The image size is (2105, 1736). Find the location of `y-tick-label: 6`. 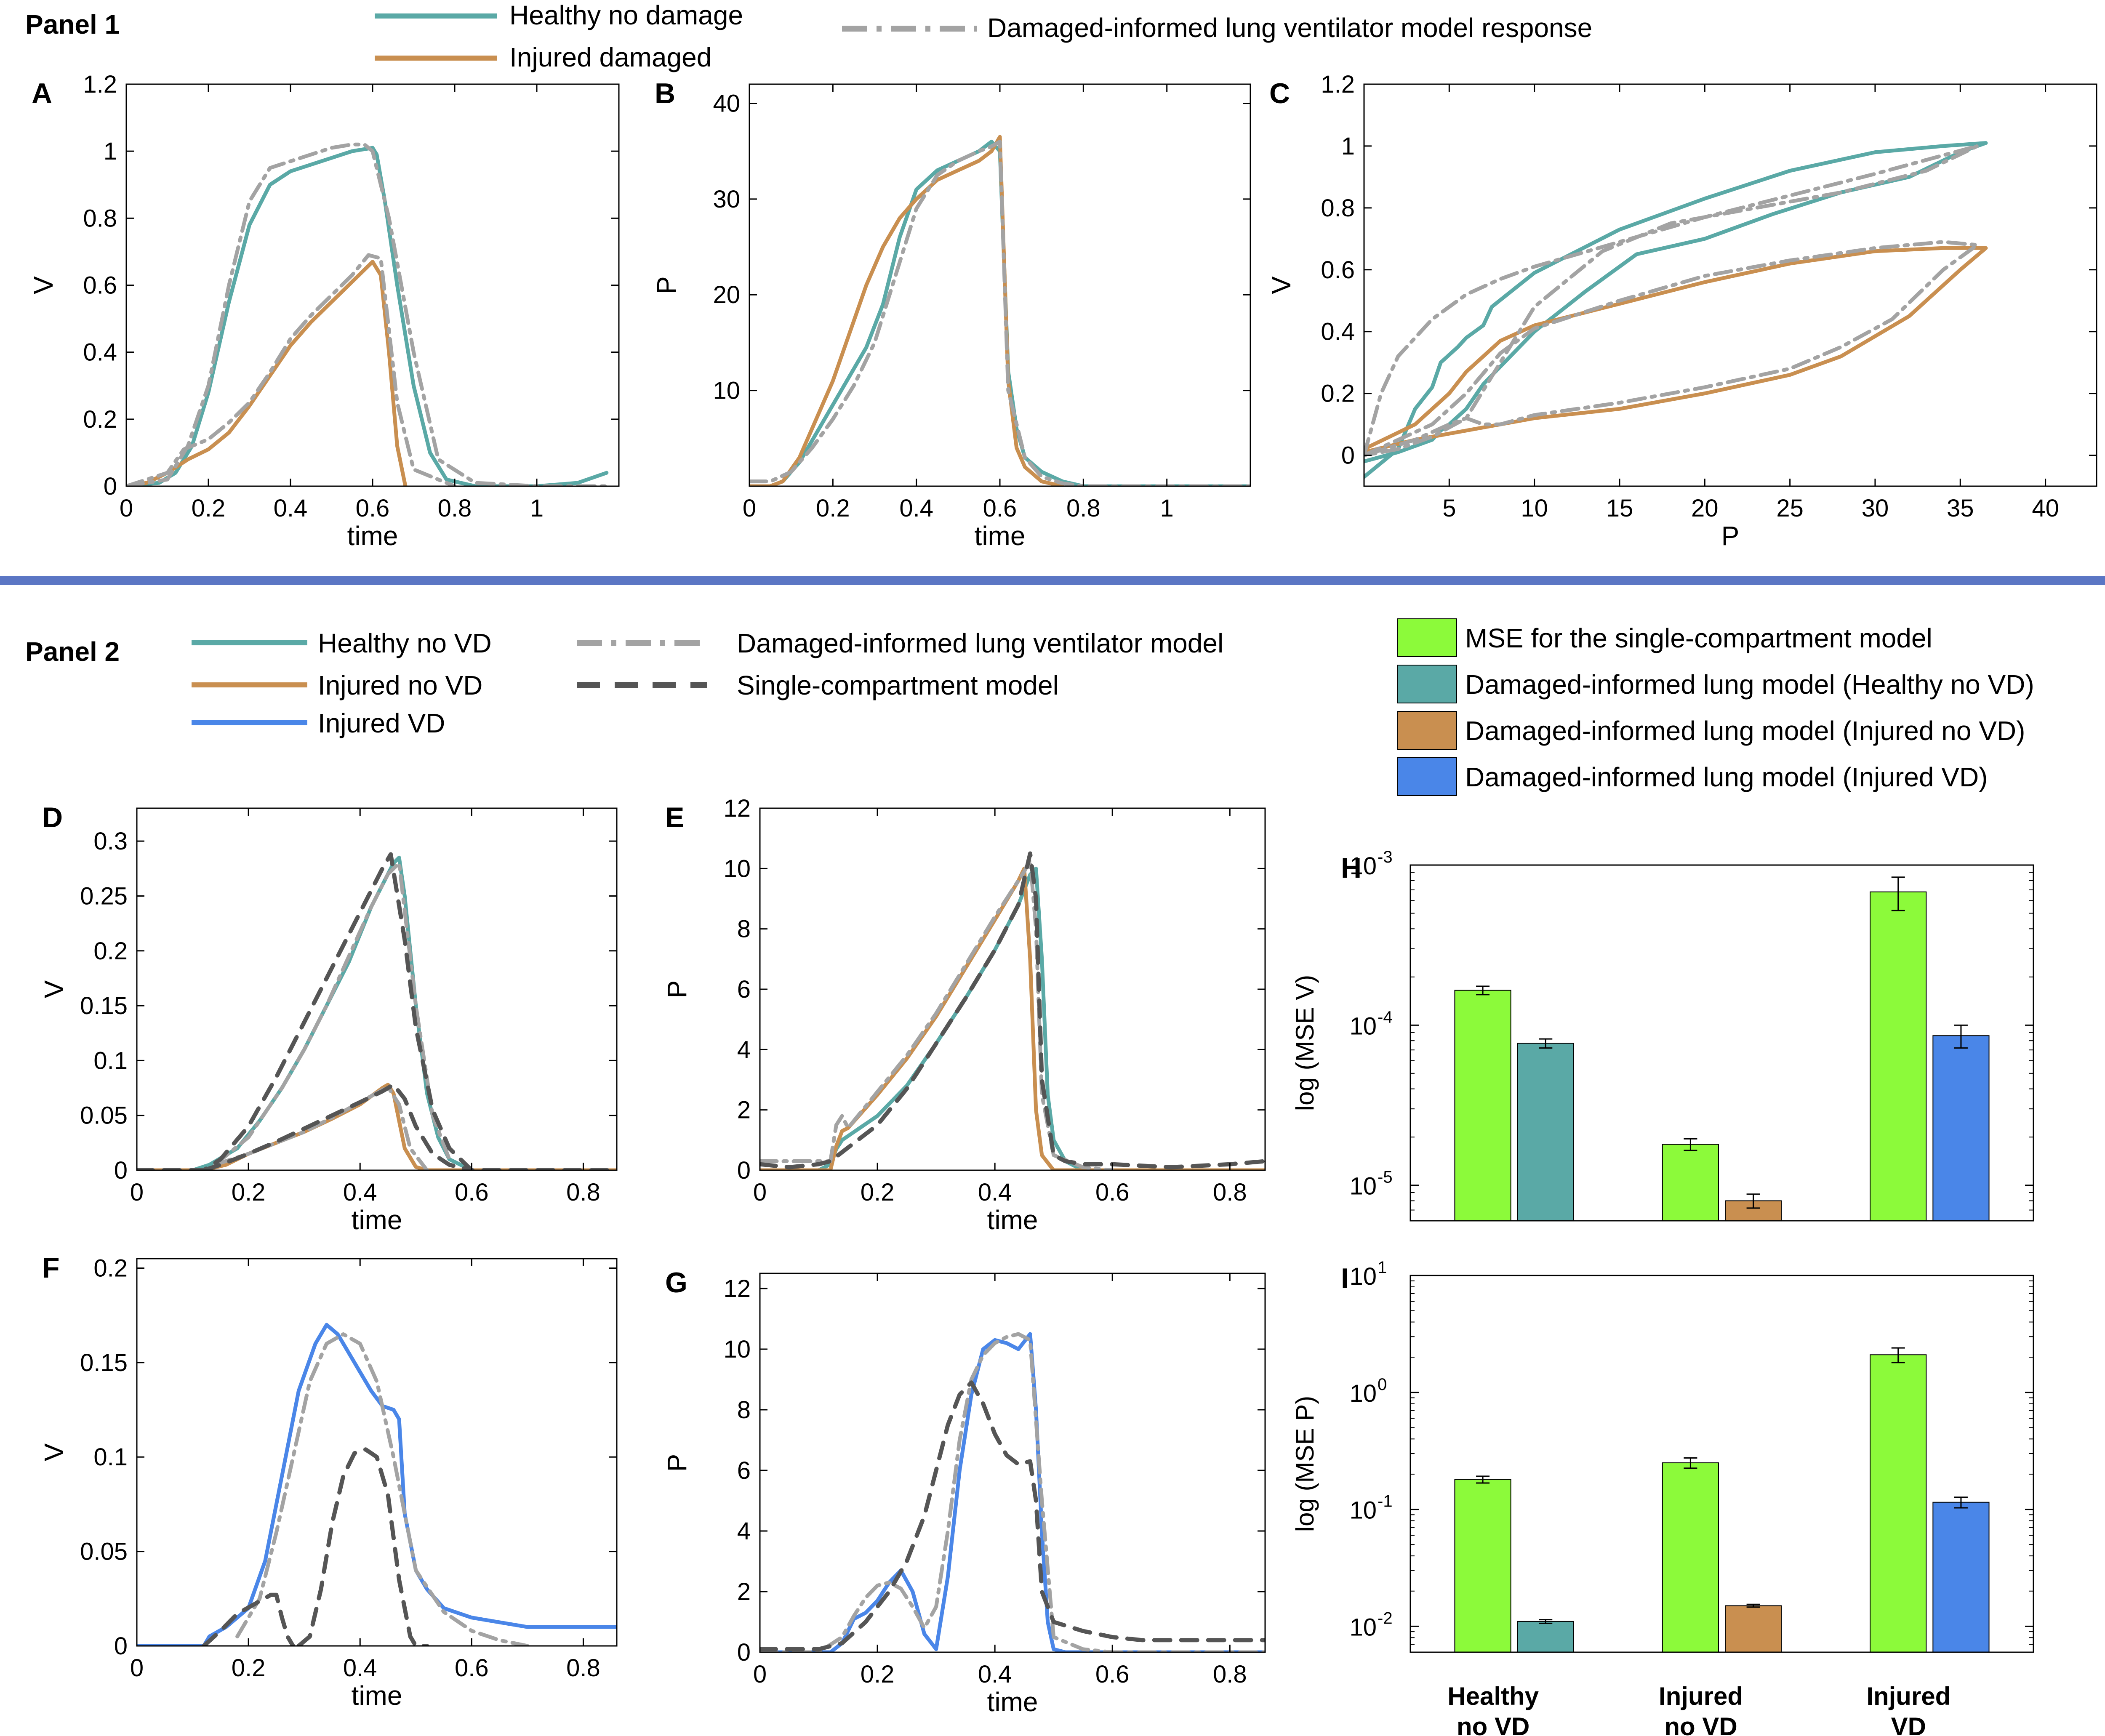

y-tick-label: 6 is located at coordinates (744, 989).